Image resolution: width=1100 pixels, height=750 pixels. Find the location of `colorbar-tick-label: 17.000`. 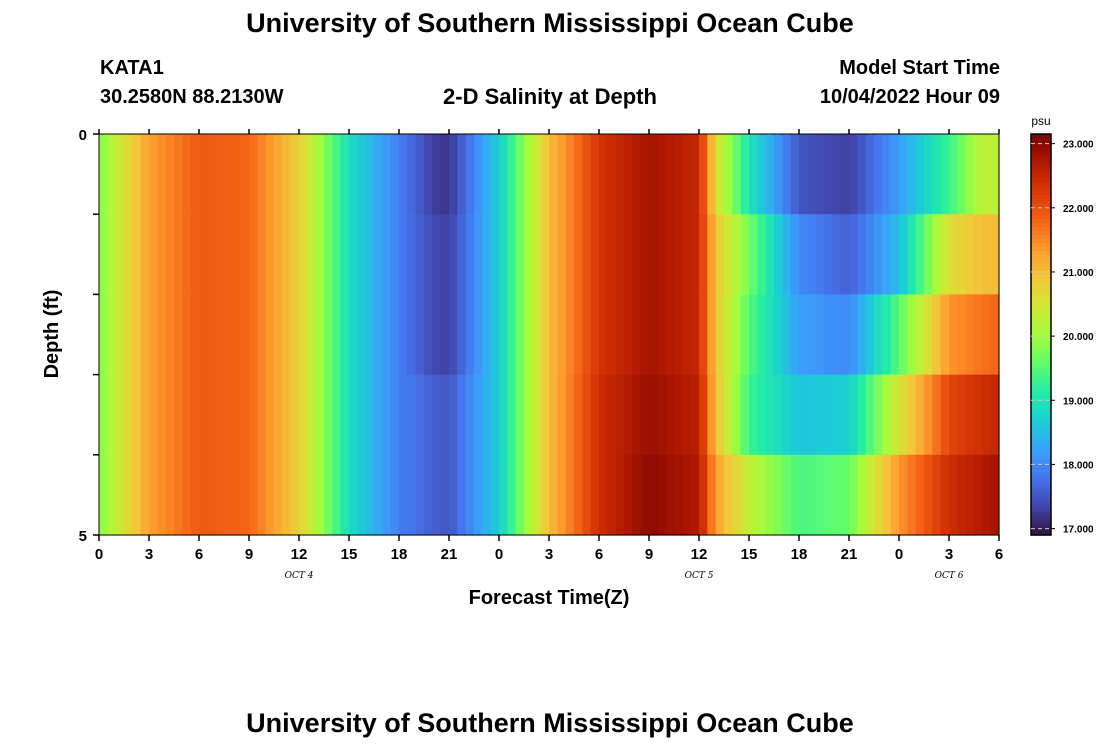

colorbar-tick-label: 17.000 is located at coordinates (1078, 530).